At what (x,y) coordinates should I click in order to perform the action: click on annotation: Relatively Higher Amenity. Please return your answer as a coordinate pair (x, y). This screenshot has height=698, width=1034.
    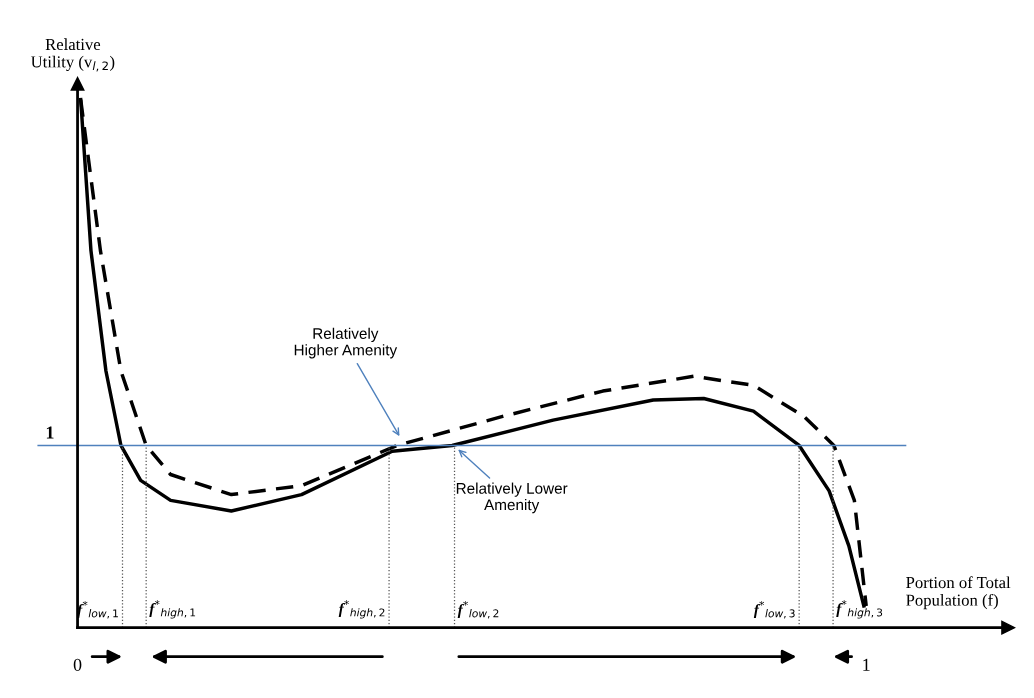
    Looking at the image, I should click on (346, 343).